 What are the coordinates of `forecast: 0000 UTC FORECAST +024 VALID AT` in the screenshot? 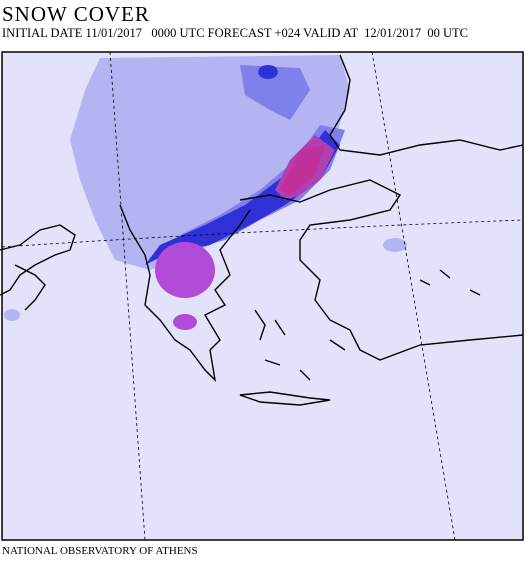 It's located at (254, 33).